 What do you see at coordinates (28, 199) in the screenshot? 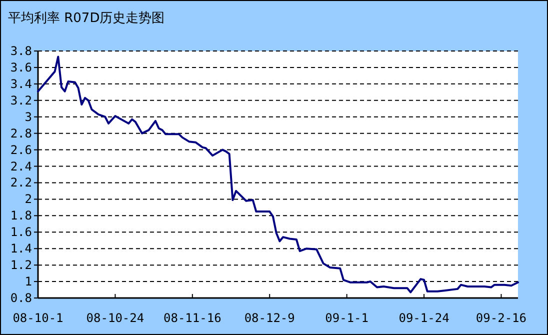
I see `y-tick-label: 2` at bounding box center [28, 199].